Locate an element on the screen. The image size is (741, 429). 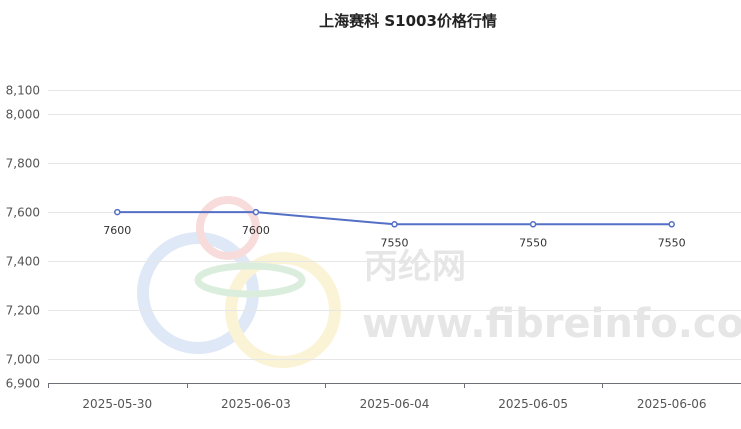
chart-title: 上海赛科 S1003价格行情 is located at coordinates (408, 21).